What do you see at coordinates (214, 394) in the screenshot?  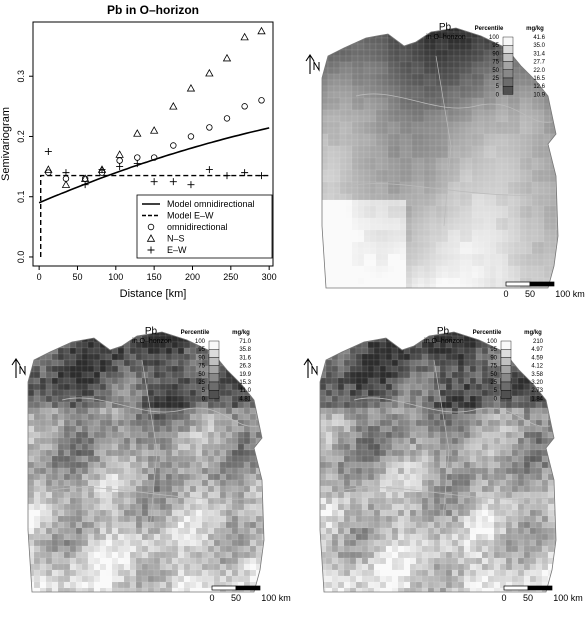 I see `legend-swatch` at bounding box center [214, 394].